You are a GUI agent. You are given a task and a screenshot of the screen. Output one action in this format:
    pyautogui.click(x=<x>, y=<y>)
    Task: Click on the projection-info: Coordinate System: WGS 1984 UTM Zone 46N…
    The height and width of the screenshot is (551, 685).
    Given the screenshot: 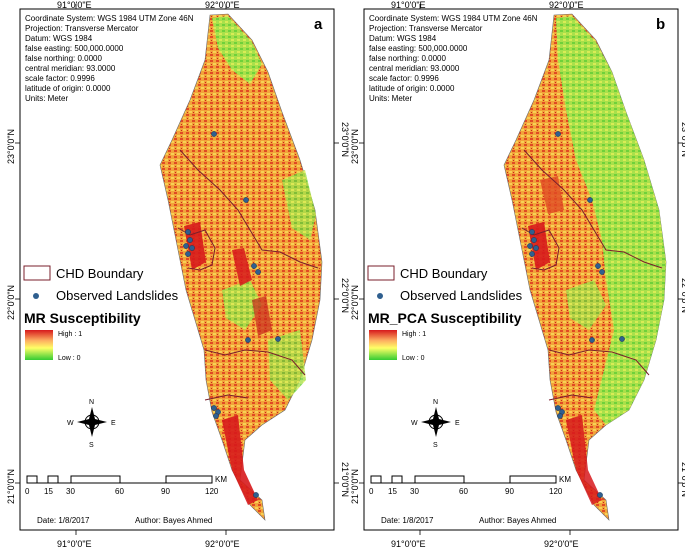 What is the action you would take?
    pyautogui.click(x=109, y=58)
    